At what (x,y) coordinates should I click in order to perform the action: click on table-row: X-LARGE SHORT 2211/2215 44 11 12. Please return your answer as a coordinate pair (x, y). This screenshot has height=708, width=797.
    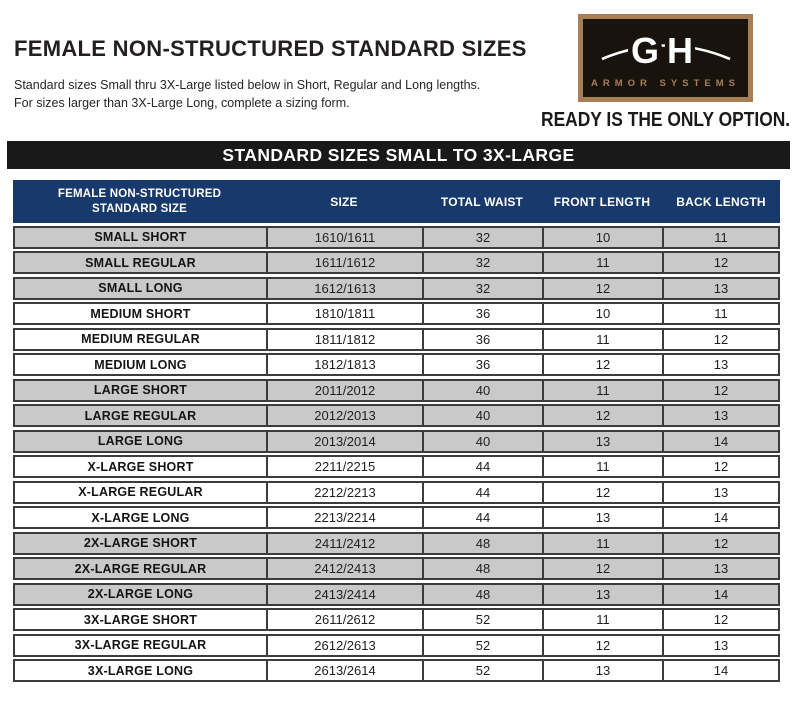
    Looking at the image, I should click on (396, 466).